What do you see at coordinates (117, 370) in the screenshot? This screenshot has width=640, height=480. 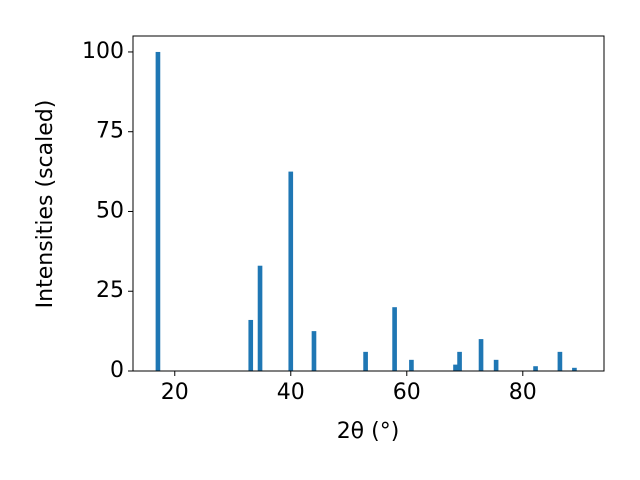 I see `y-tick-label: 0` at bounding box center [117, 370].